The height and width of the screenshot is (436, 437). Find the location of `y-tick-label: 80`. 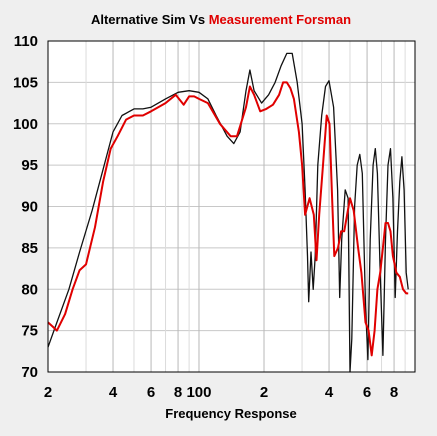

y-tick-label: 80 is located at coordinates (29, 289).